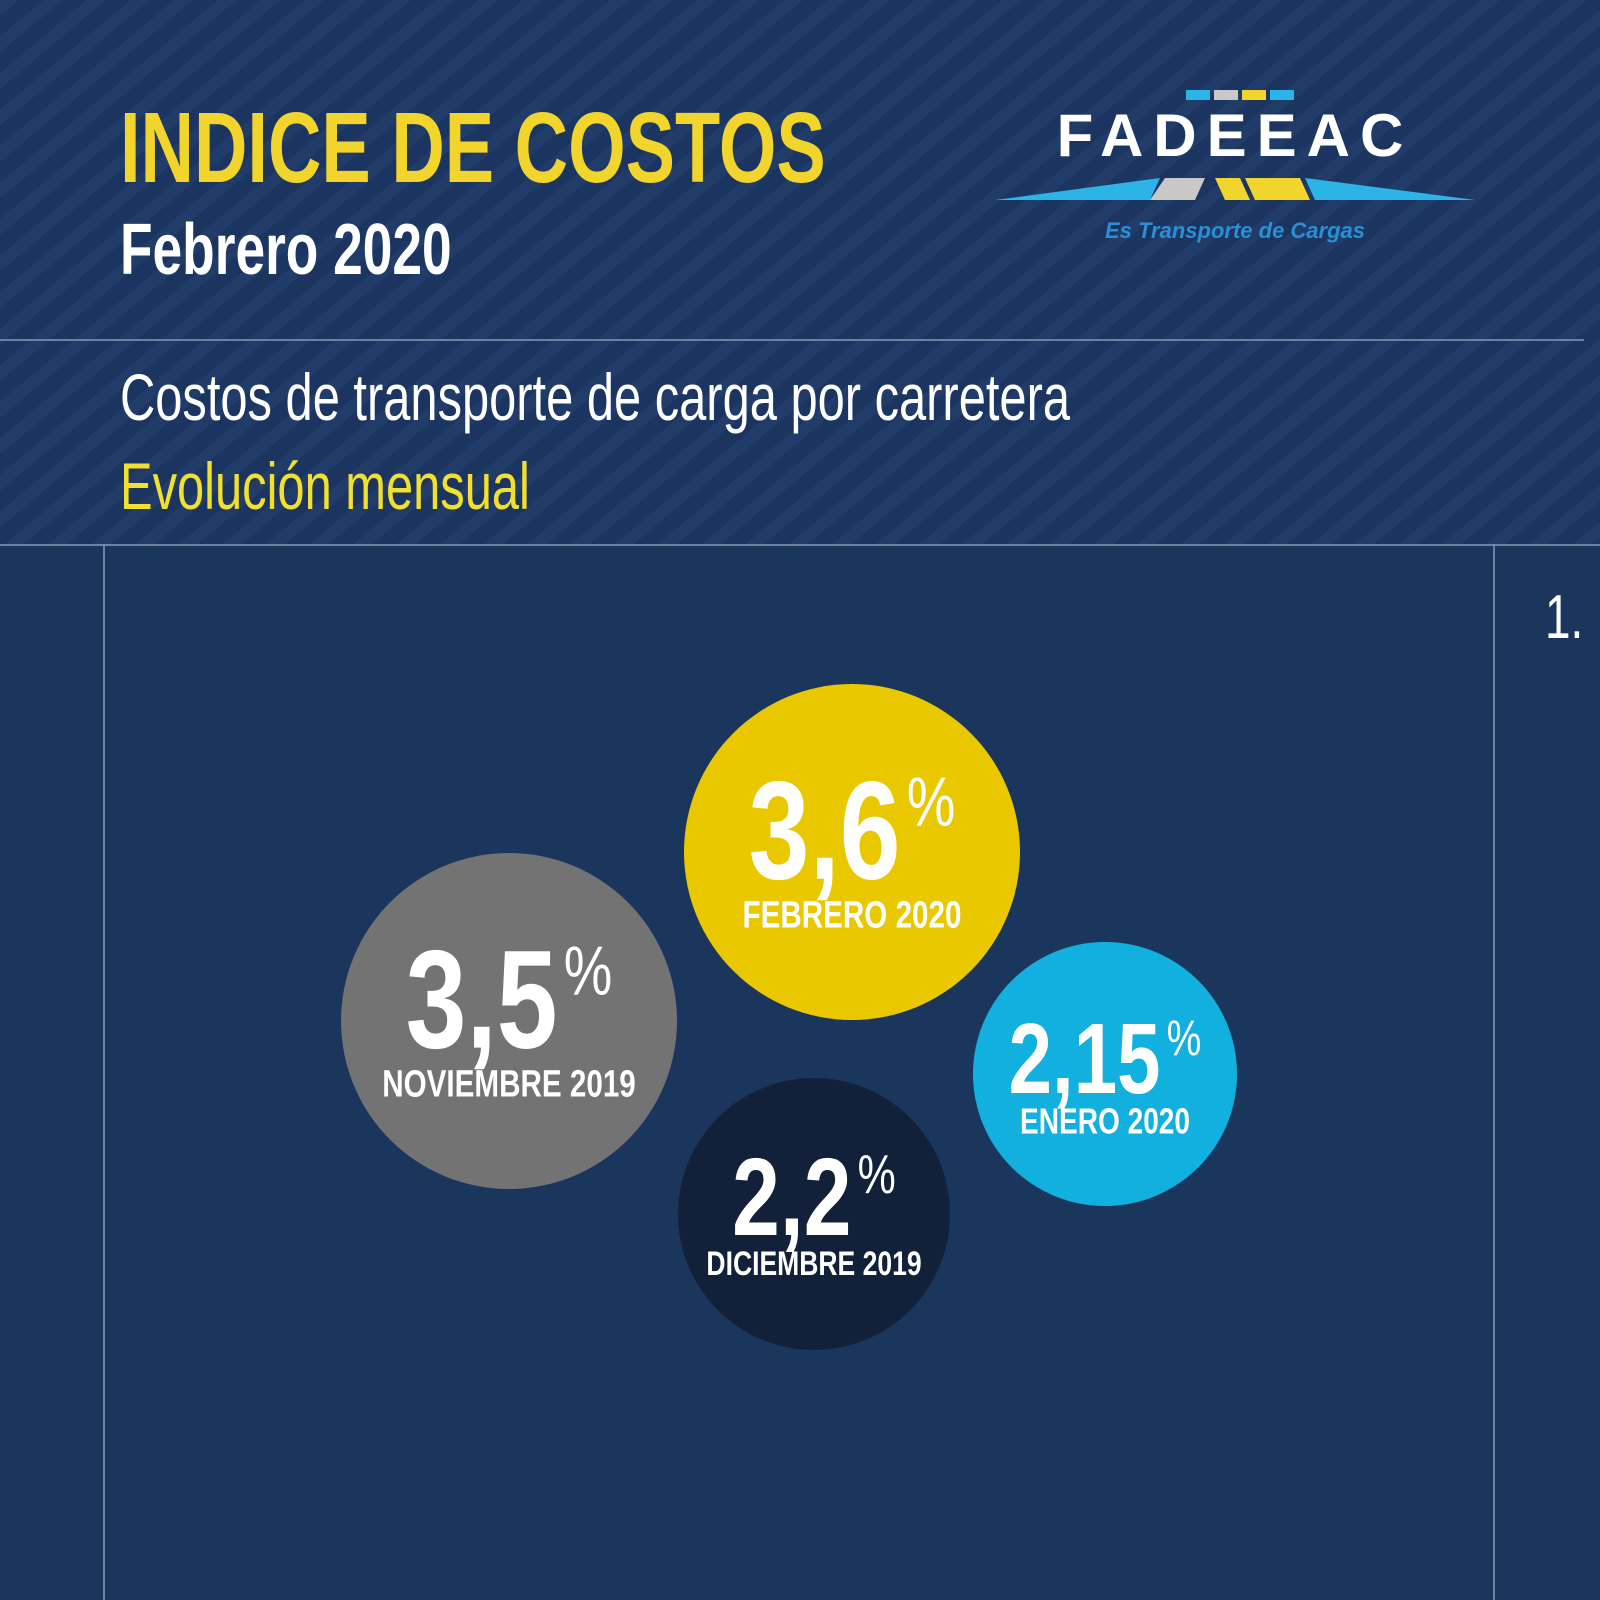 The image size is (1600, 1600). I want to click on bubble-label: FEBRERO 2020, so click(852, 915).